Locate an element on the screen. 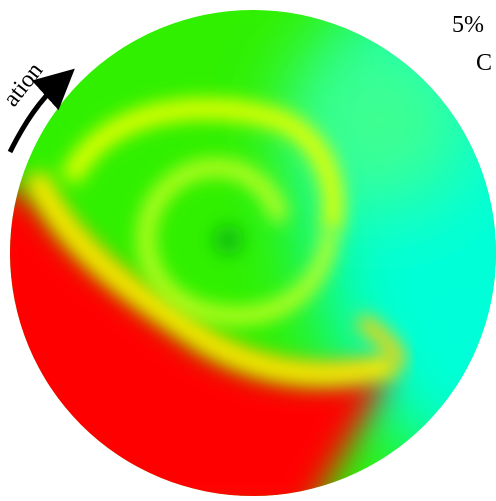 This screenshot has width=496, height=501. yellow-tip is located at coordinates (380, 341).